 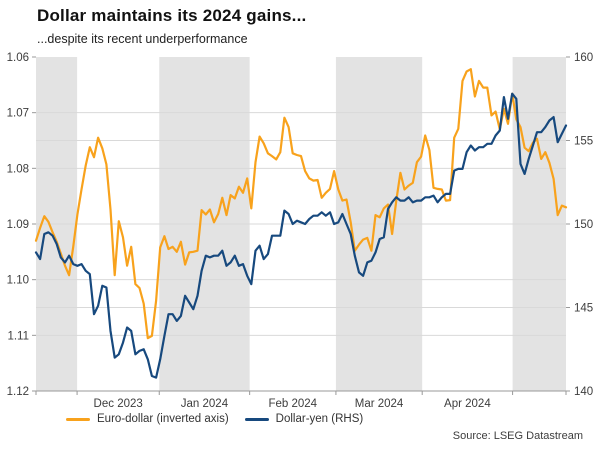 What do you see at coordinates (118, 404) in the screenshot?
I see `x-axis-month-label: Dec 2023` at bounding box center [118, 404].